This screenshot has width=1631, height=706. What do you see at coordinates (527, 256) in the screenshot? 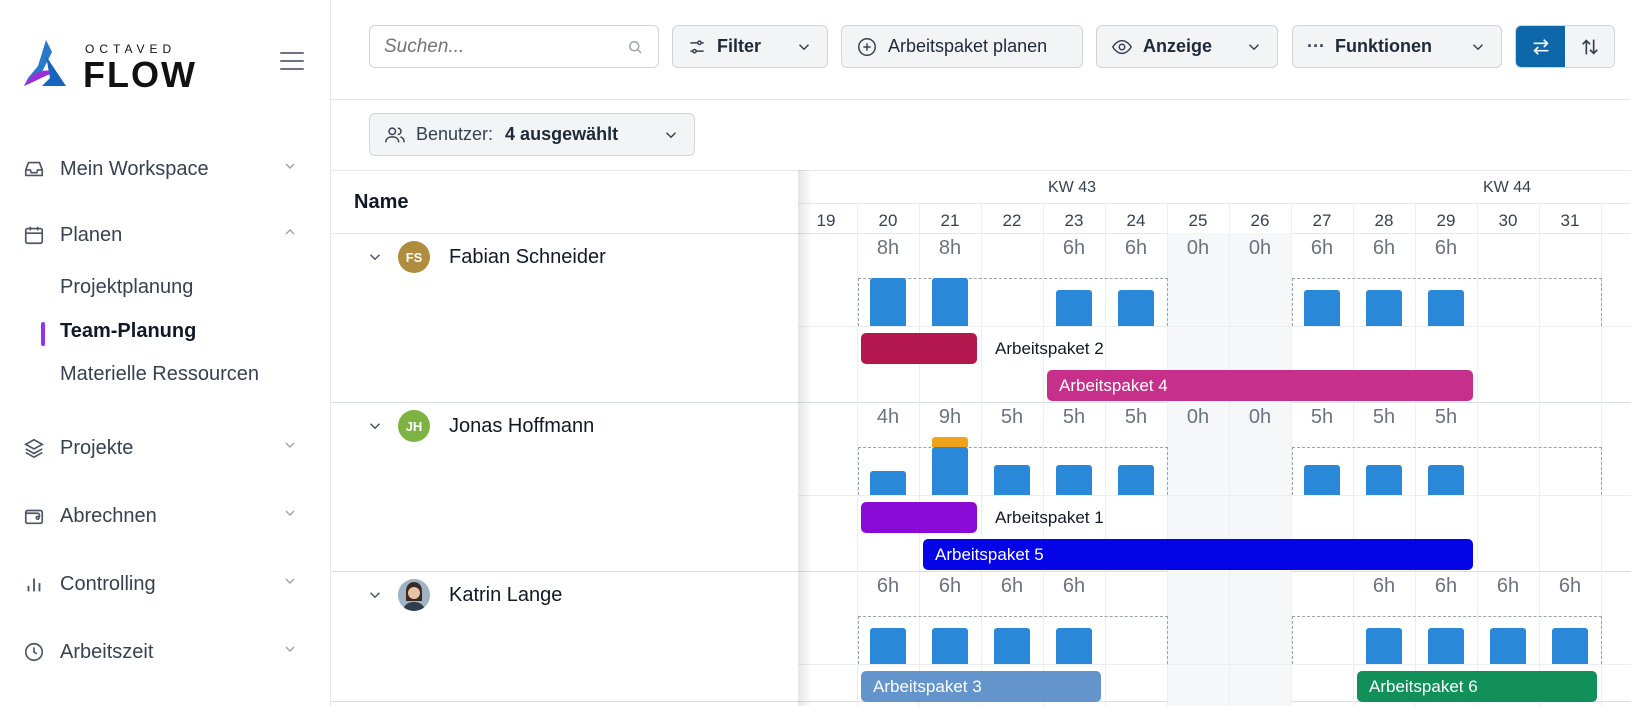
I see `person-name: Fabian Schneider` at bounding box center [527, 256].